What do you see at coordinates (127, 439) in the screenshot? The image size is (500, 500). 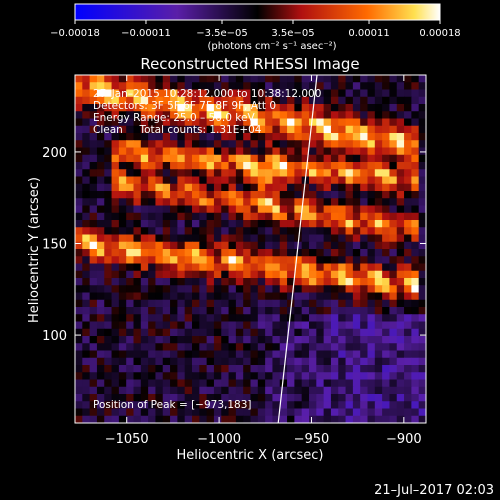 I see `x-tick-label: −1050` at bounding box center [127, 439].